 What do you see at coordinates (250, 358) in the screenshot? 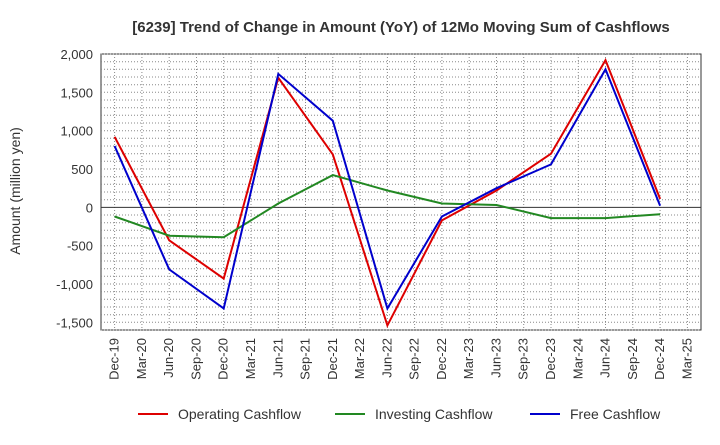
I see `x-tick-label: Mar-21` at bounding box center [250, 358].